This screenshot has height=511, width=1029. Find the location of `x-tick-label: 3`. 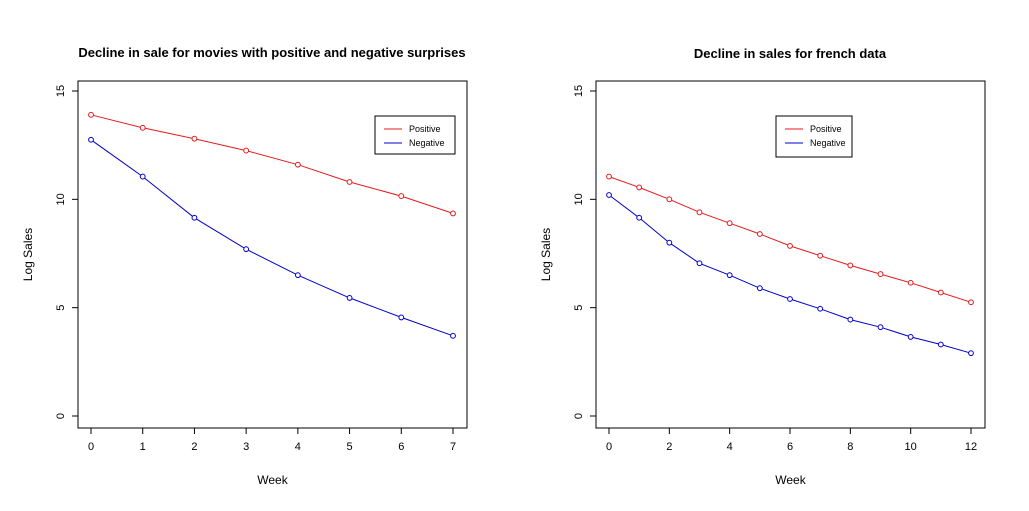

x-tick-label: 3 is located at coordinates (246, 447).